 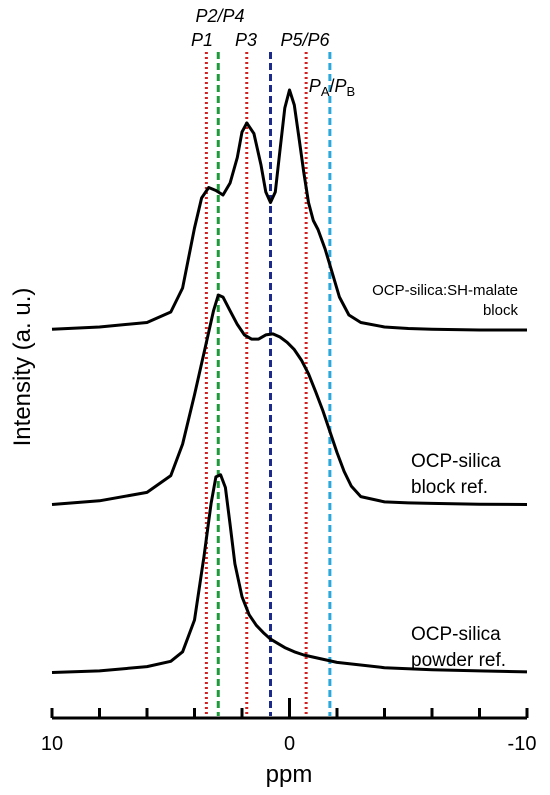 What do you see at coordinates (445, 290) in the screenshot?
I see `sample-label-malate-line1: OCP-silica:SH-malate` at bounding box center [445, 290].